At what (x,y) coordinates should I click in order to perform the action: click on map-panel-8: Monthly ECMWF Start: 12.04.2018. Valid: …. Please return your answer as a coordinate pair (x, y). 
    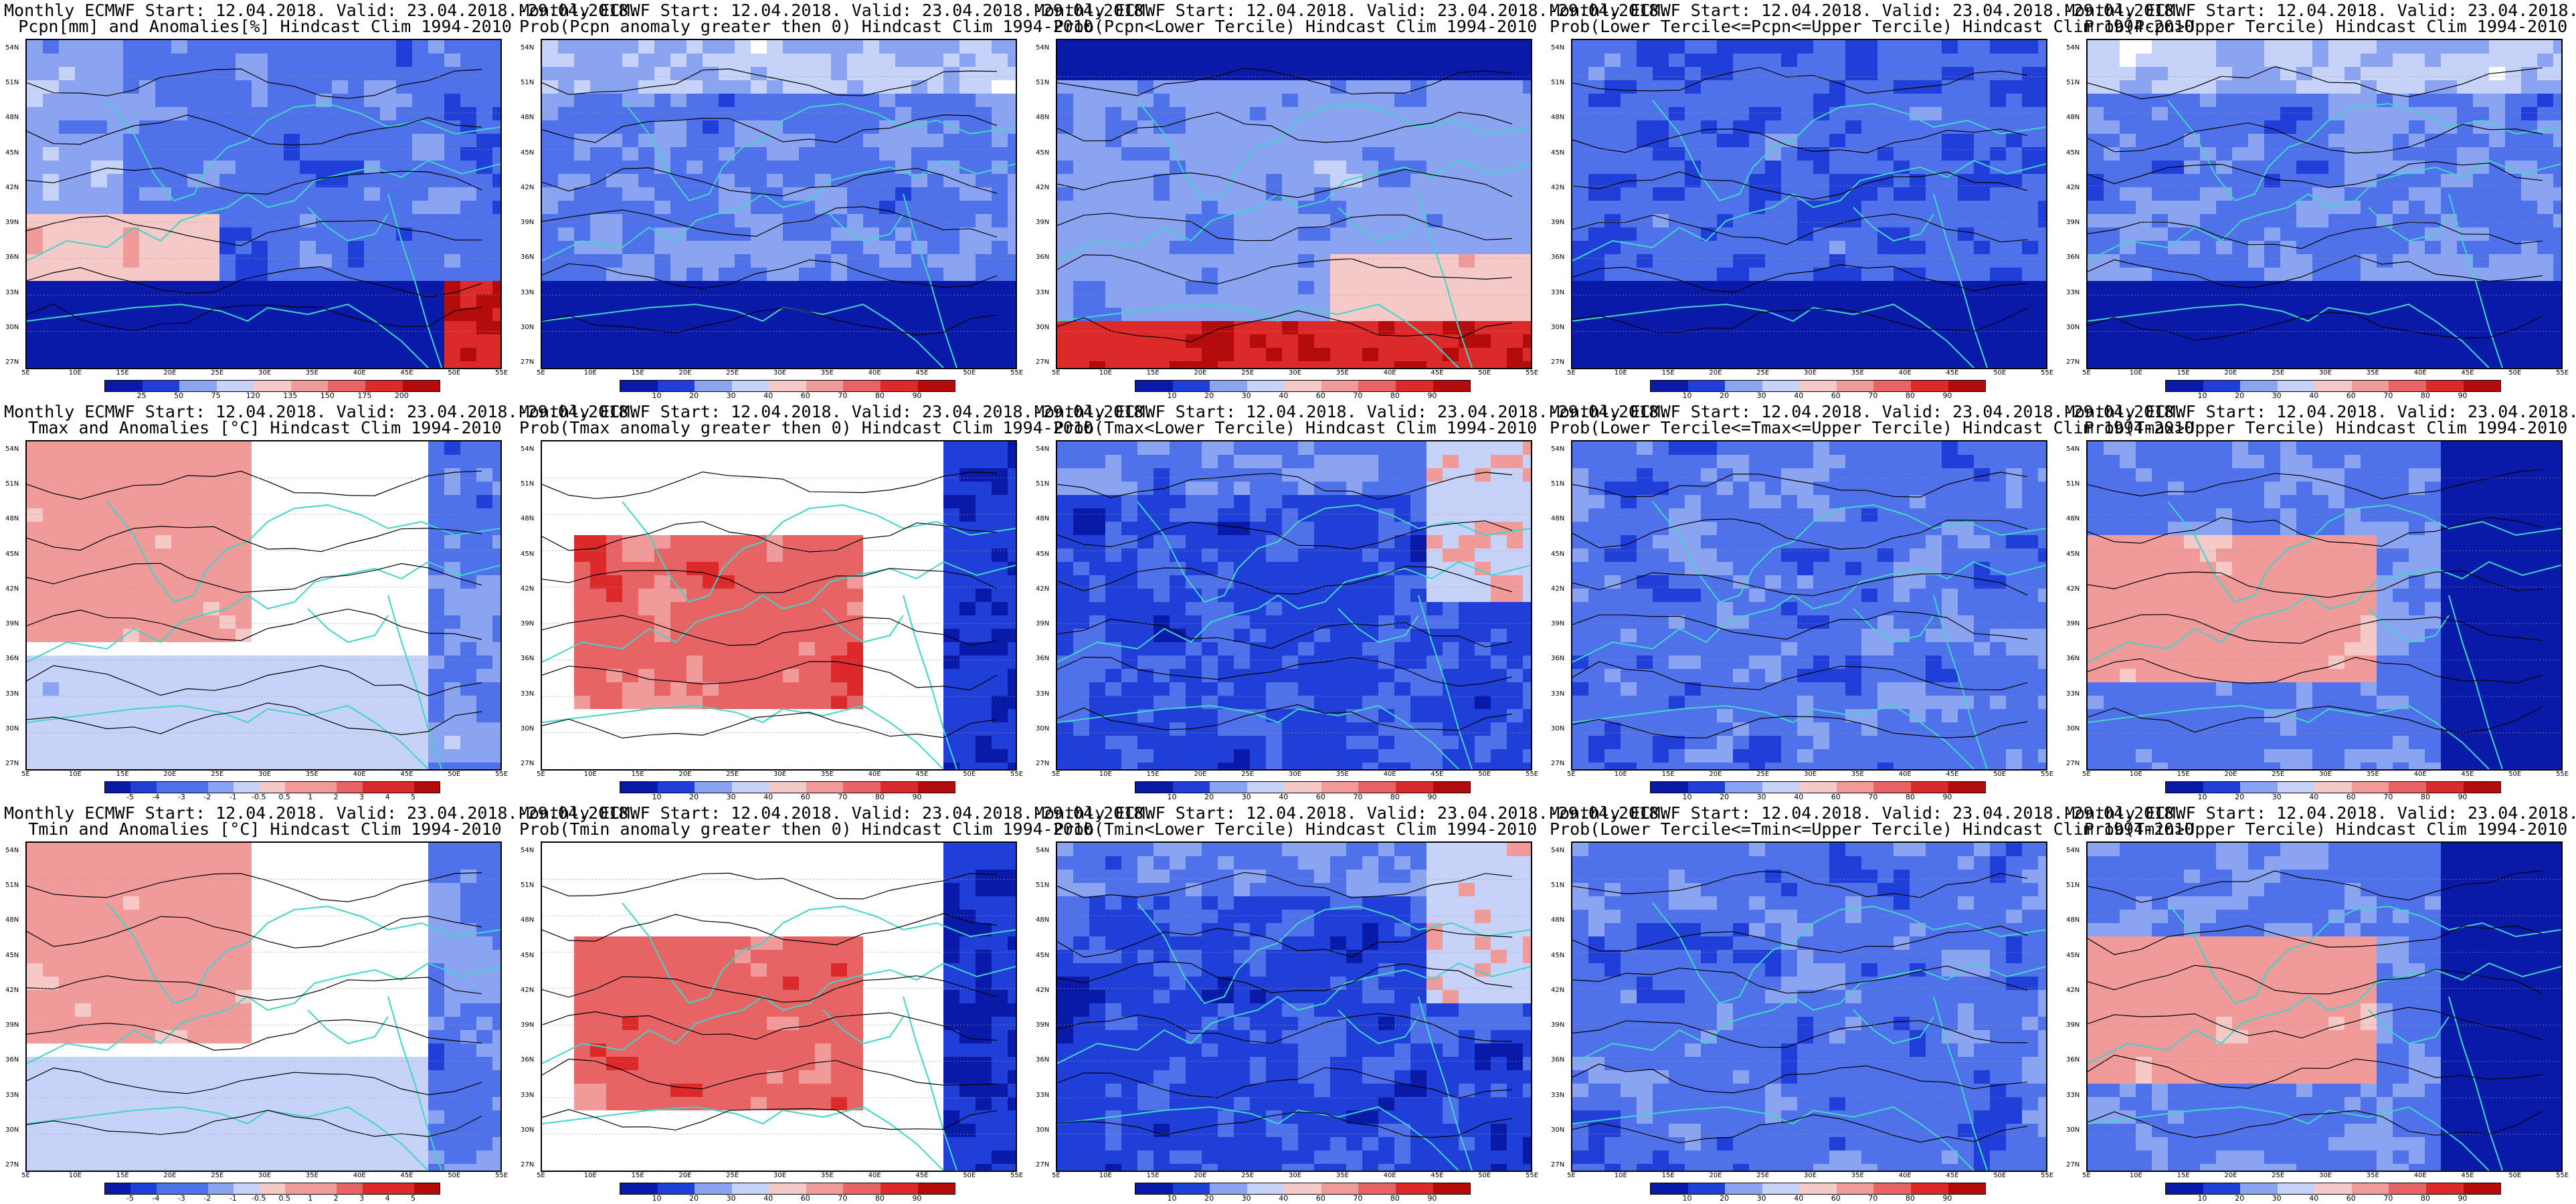
    Looking at the image, I should click on (1351, 602).